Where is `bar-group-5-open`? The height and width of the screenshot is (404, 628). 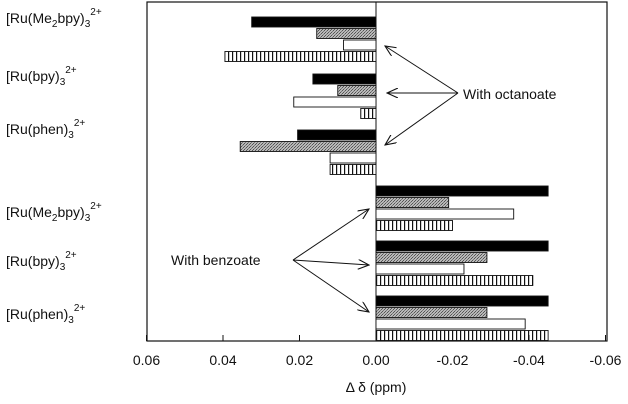
bar-group-5-open is located at coordinates (450, 324).